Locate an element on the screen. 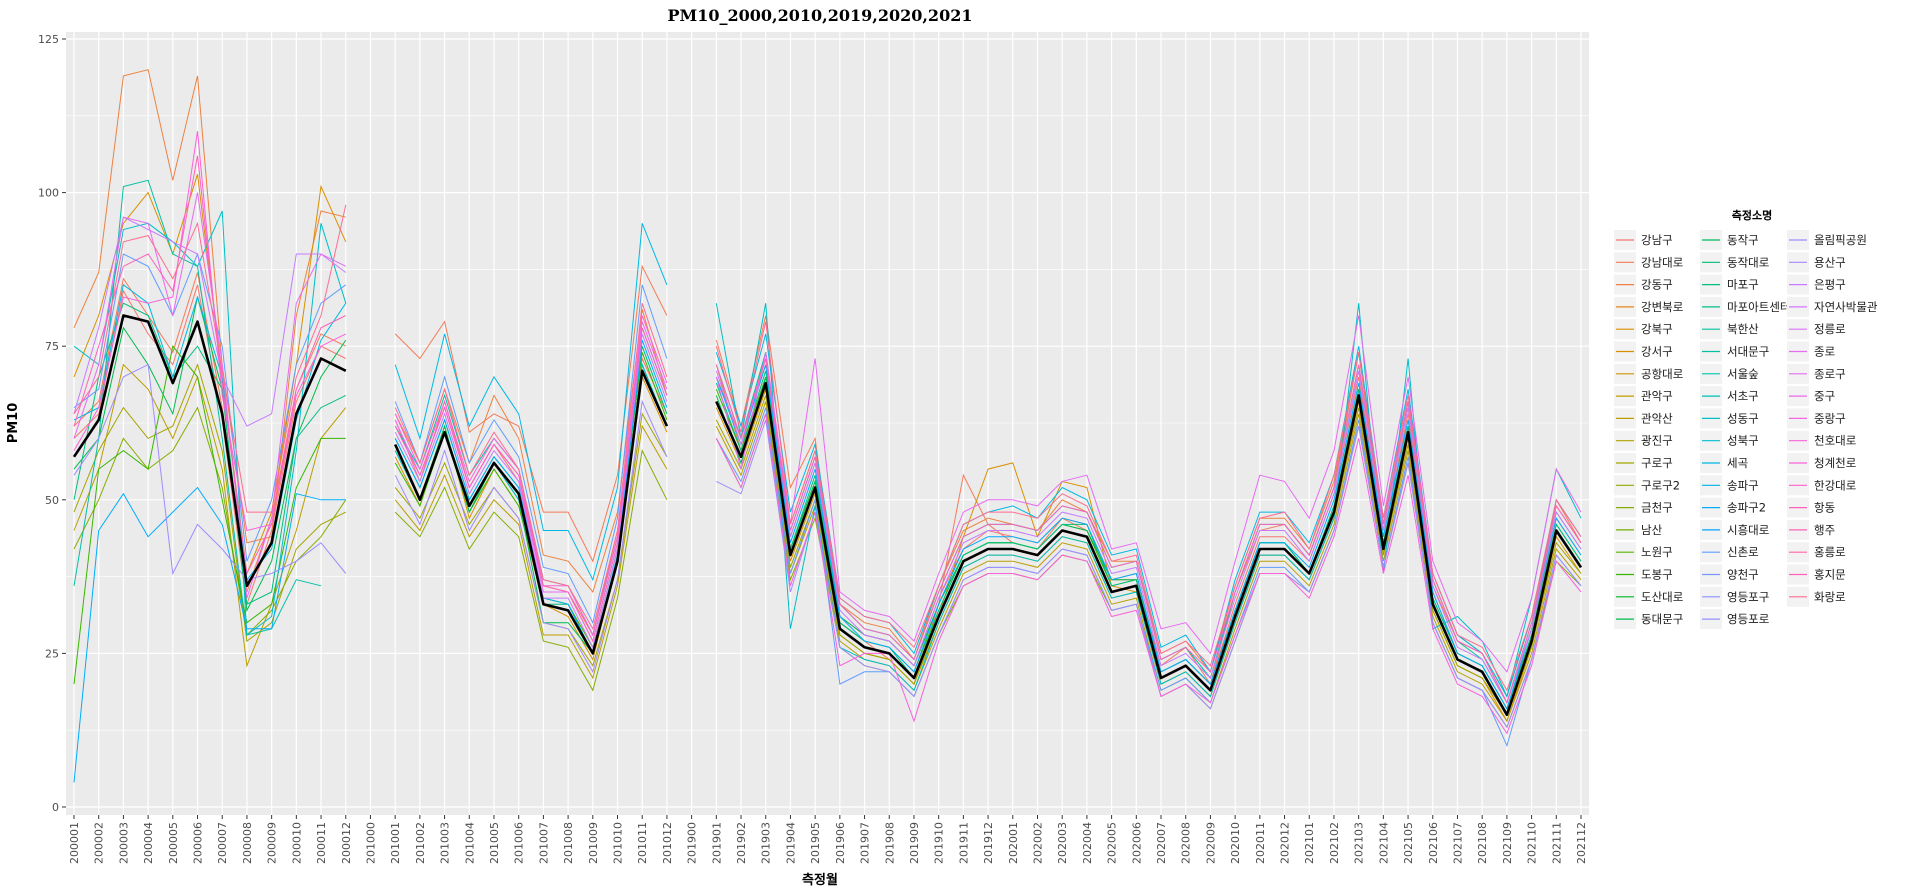 Image resolution: width=1920 pixels, height=889 pixels. x-tick-label: 202108 is located at coordinates (1482, 843).